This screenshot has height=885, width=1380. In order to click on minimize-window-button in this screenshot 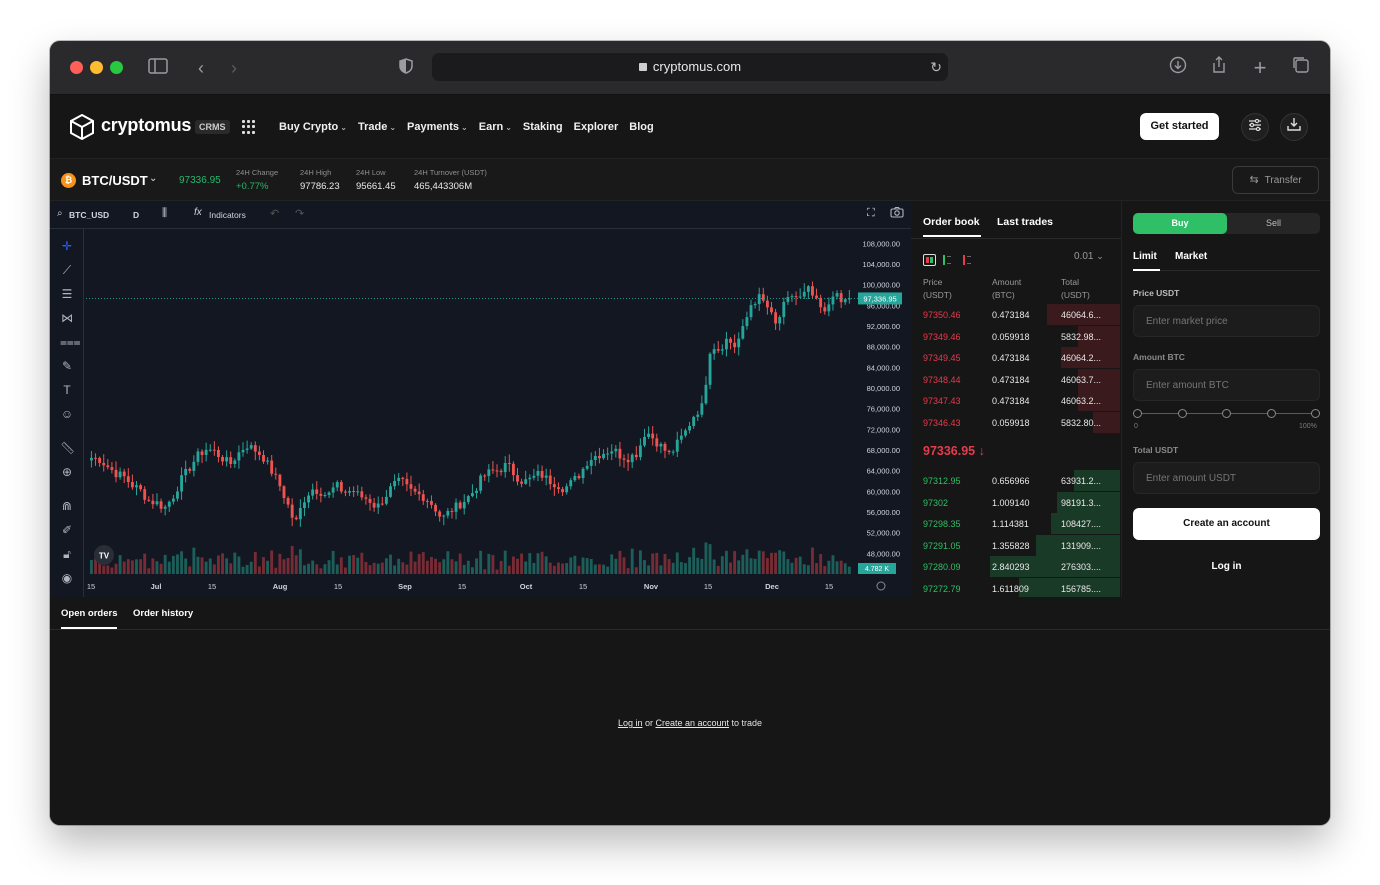, I will do `click(96, 67)`.